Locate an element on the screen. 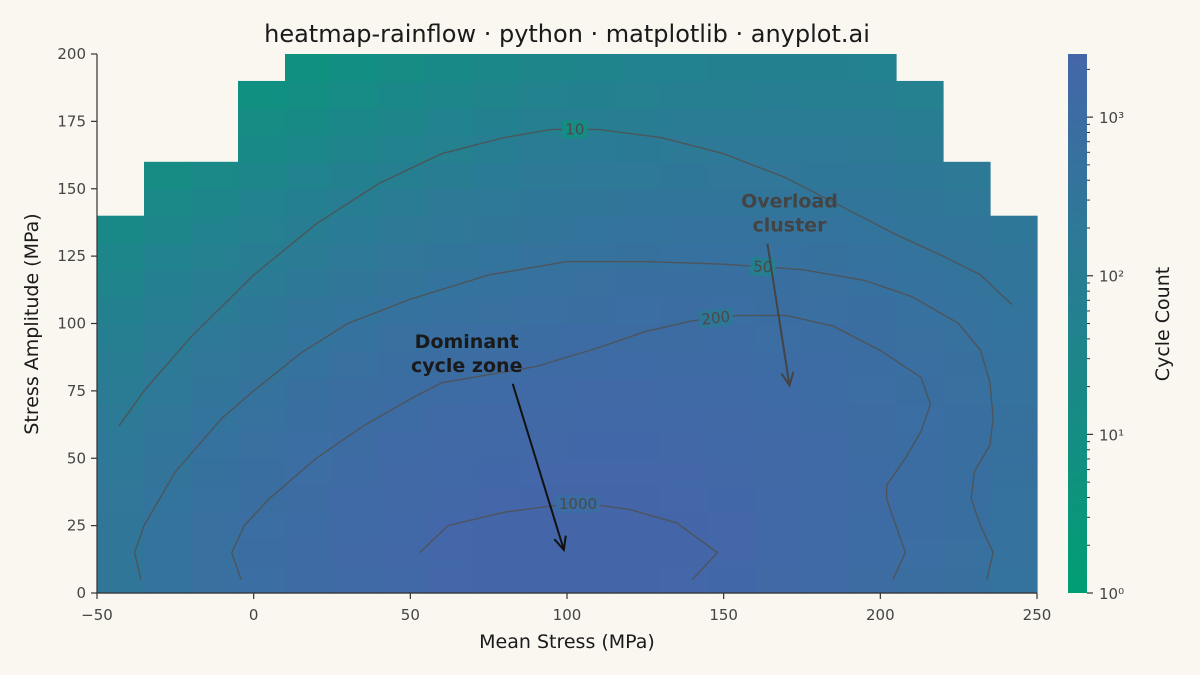  x-tick-label: 100 is located at coordinates (567, 615).